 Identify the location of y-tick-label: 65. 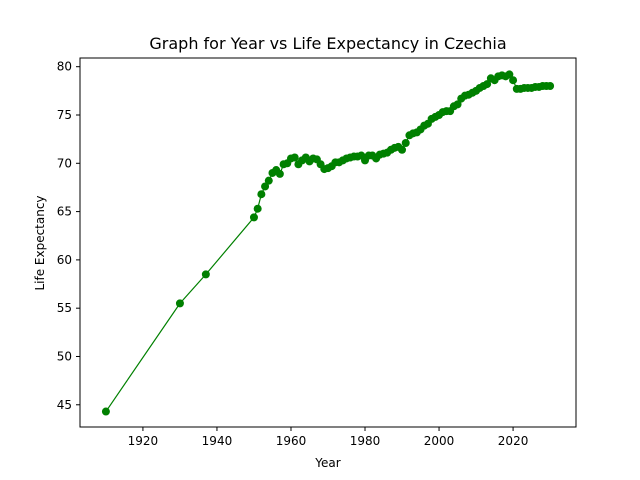
(64, 212).